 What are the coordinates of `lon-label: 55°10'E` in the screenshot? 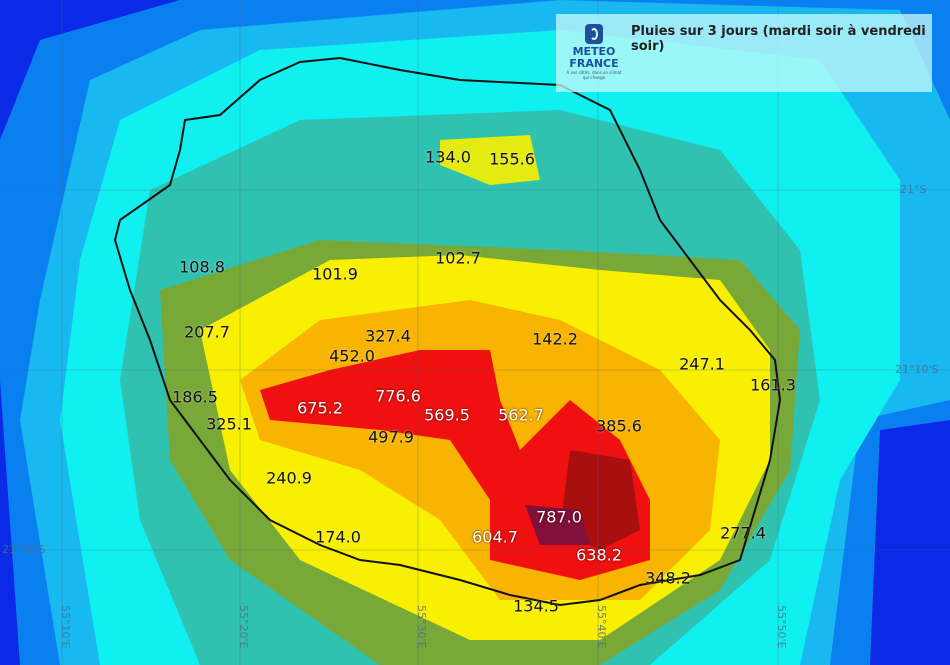 It's located at (65, 627).